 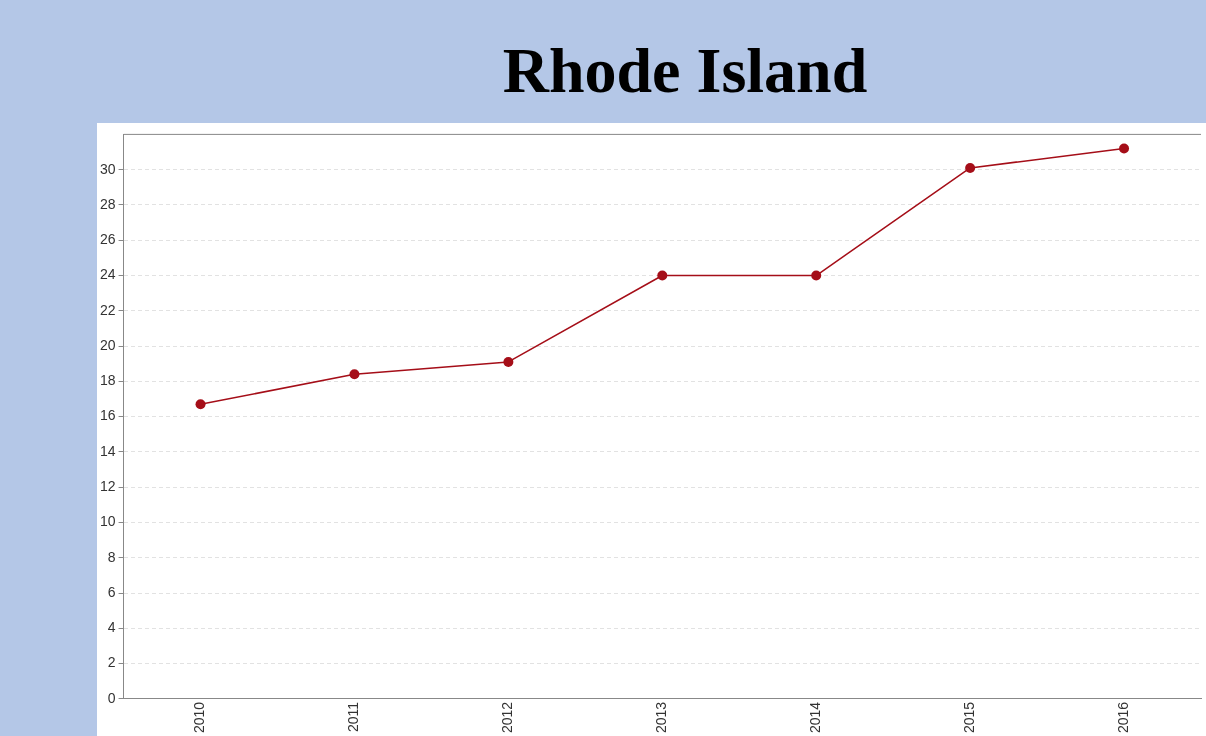 What do you see at coordinates (815, 717) in the screenshot?
I see `x-tick-label: 2014` at bounding box center [815, 717].